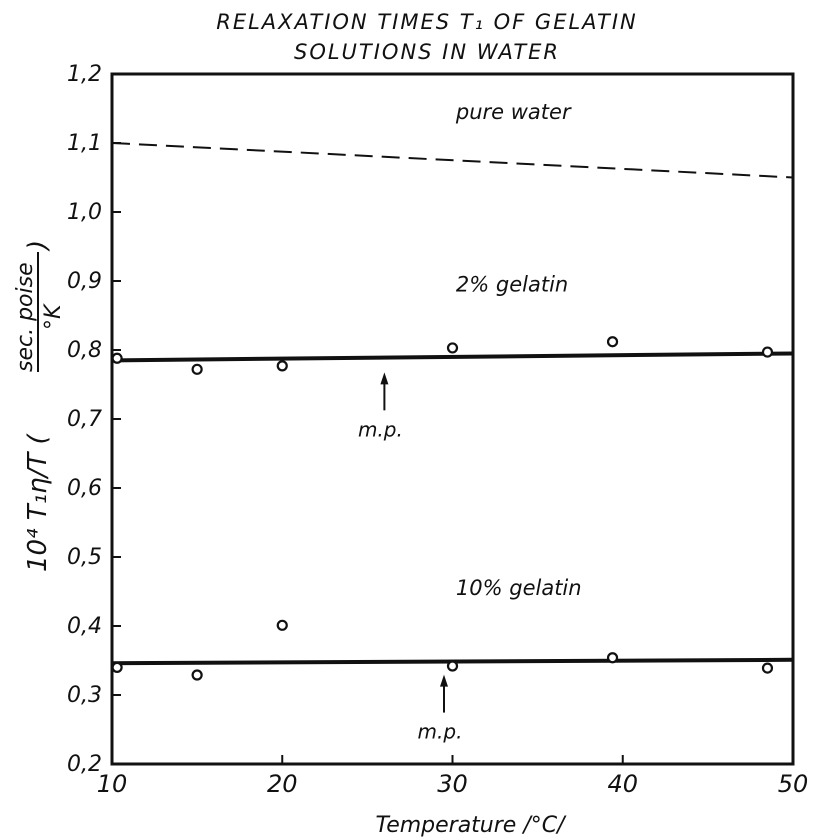  Describe the element at coordinates (84, 557) in the screenshot. I see `y-tick-label: 0,5` at that location.